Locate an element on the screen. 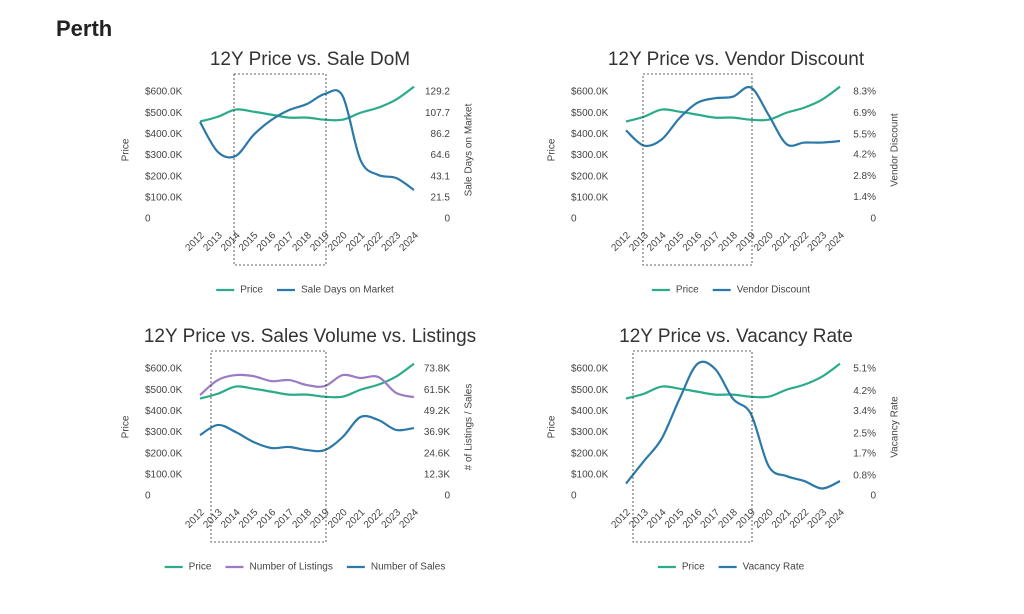 The image size is (1024, 614). legend: Price Vacancy Rate is located at coordinates (731, 567).